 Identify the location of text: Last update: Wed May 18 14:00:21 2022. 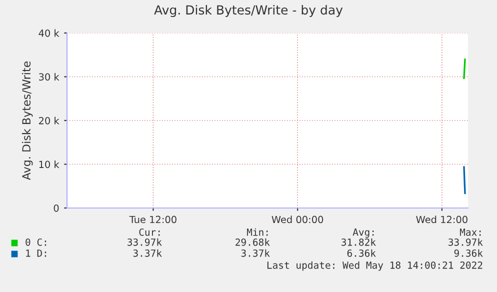
(374, 266).